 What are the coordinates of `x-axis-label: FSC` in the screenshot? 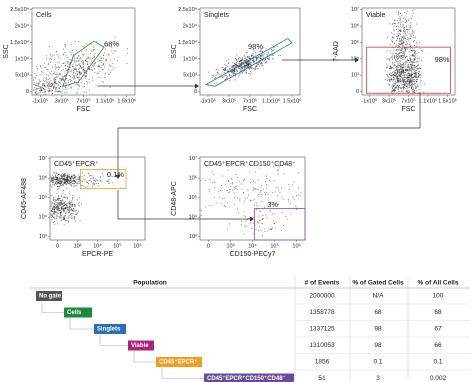 It's located at (84, 109).